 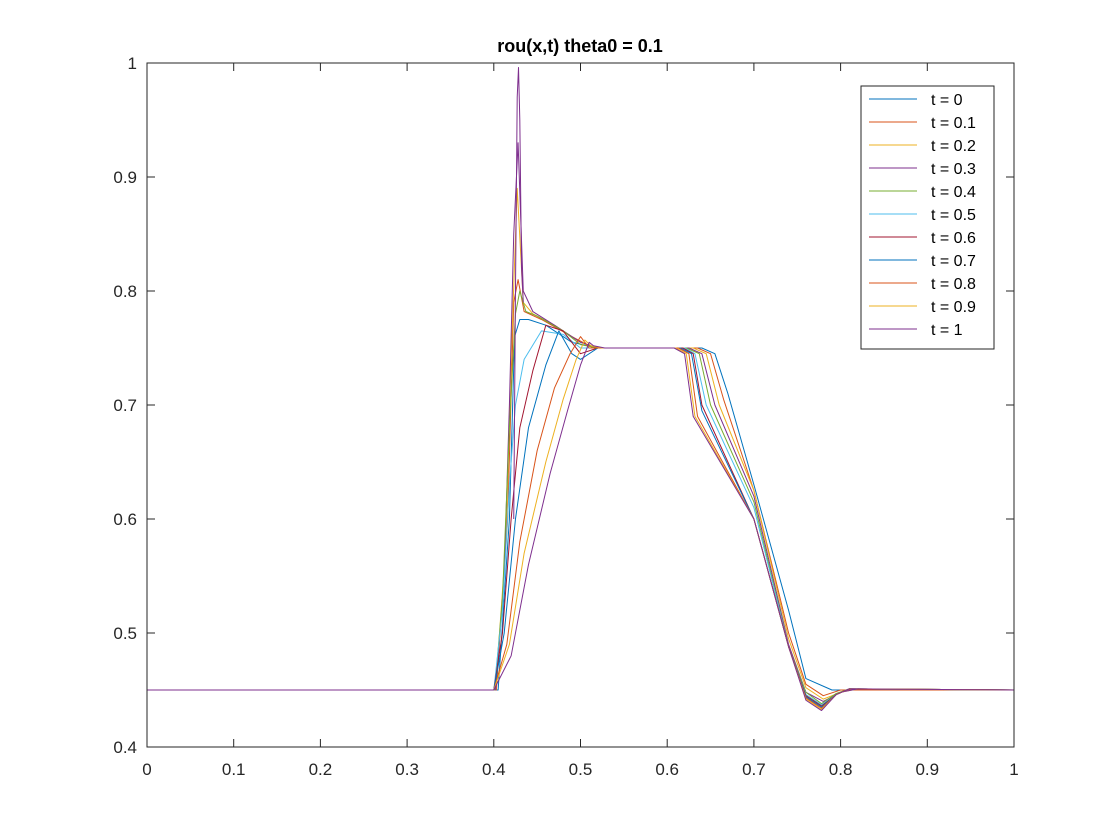 What do you see at coordinates (953, 123) in the screenshot?
I see `legend-label: t = 0.1` at bounding box center [953, 123].